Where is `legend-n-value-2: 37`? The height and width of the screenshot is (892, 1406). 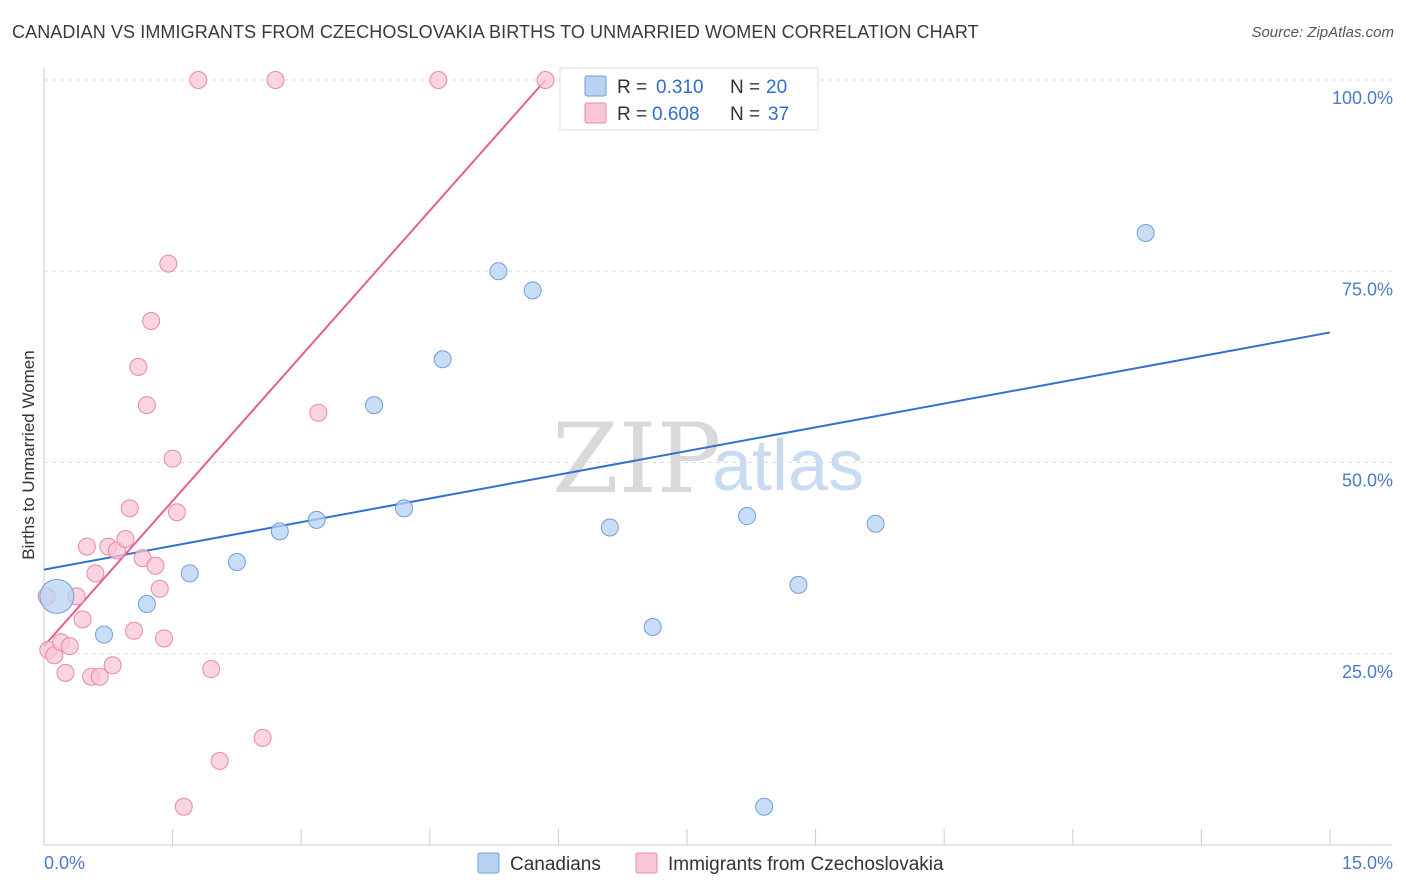
legend-n-value-2: 37 is located at coordinates (778, 114).